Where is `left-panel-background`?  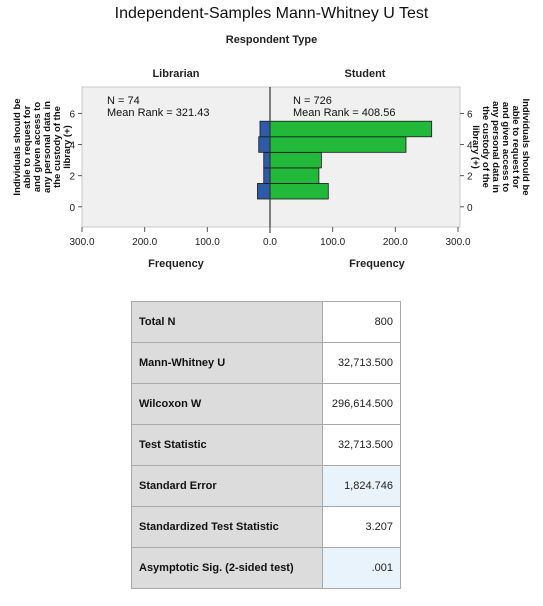
left-panel-background is located at coordinates (176, 157).